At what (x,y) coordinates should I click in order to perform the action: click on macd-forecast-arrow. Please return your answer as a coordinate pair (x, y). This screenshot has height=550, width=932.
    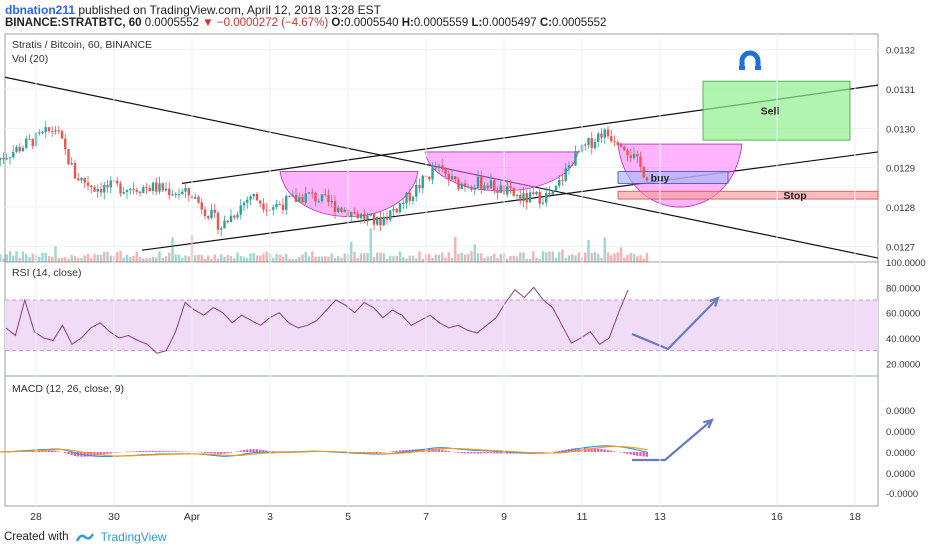
    Looking at the image, I should click on (672, 440).